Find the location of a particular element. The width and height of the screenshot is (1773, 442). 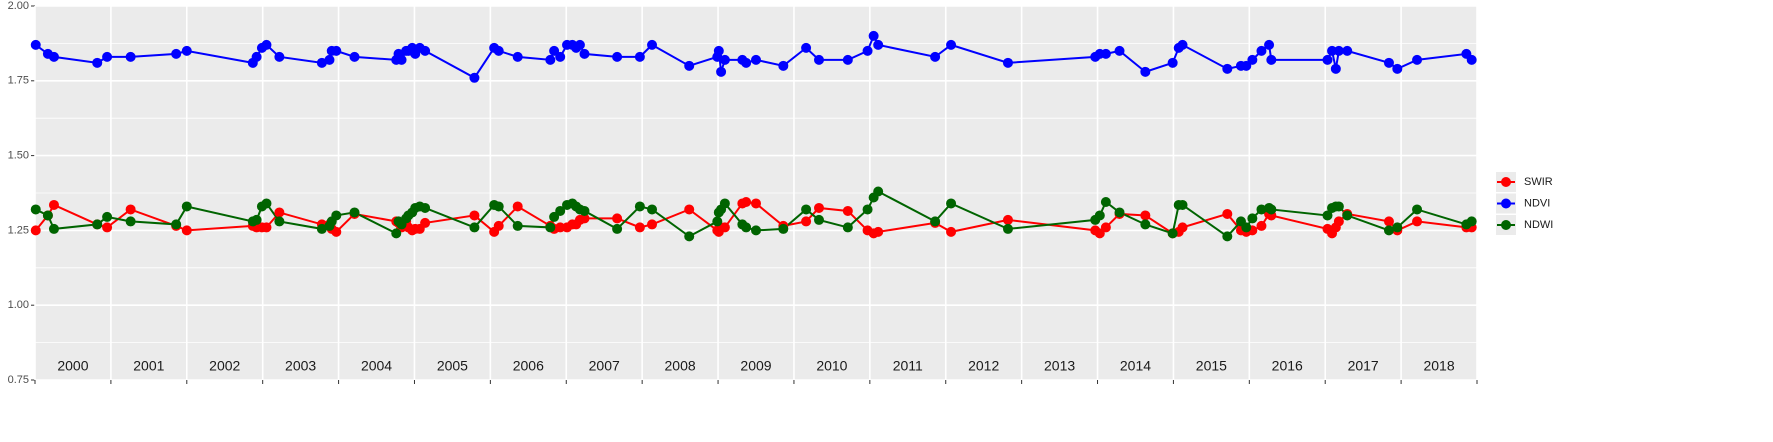

year-label: 2009 is located at coordinates (755, 366).